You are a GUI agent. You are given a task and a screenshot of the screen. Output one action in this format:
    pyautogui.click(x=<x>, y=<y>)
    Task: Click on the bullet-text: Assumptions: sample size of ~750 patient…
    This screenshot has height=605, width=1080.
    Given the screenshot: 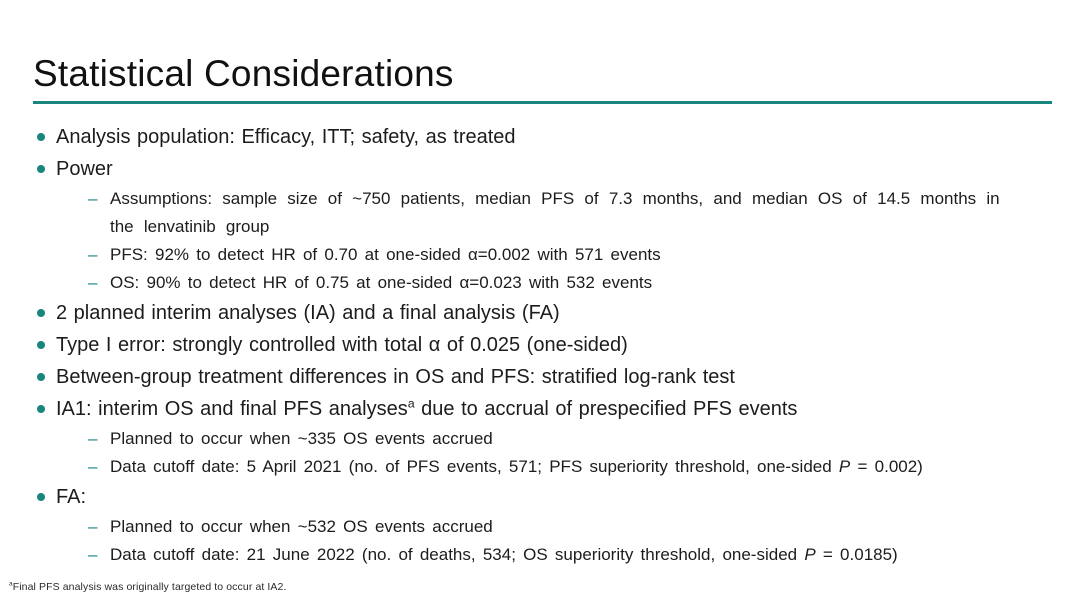 What is the action you would take?
    pyautogui.click(x=555, y=212)
    